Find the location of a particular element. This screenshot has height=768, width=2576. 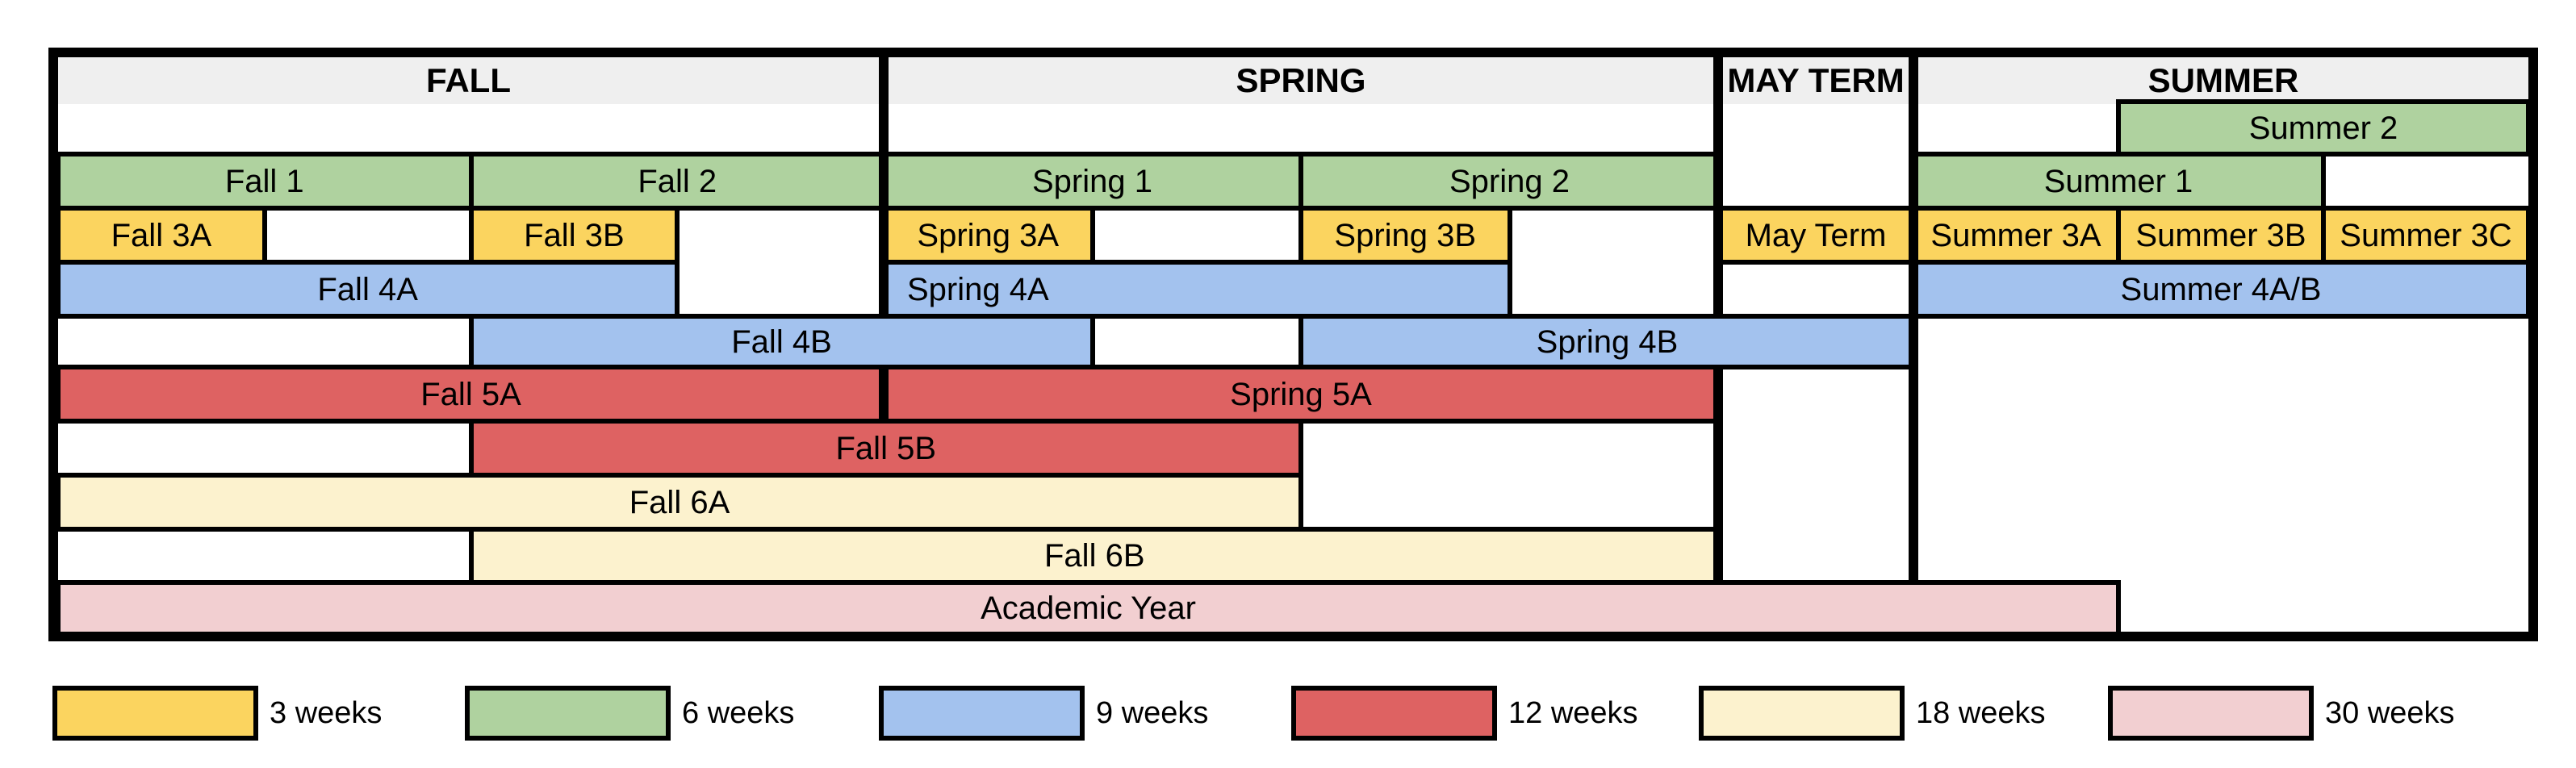

session-bar-summer-3b: Summer 3B is located at coordinates (2221, 235).